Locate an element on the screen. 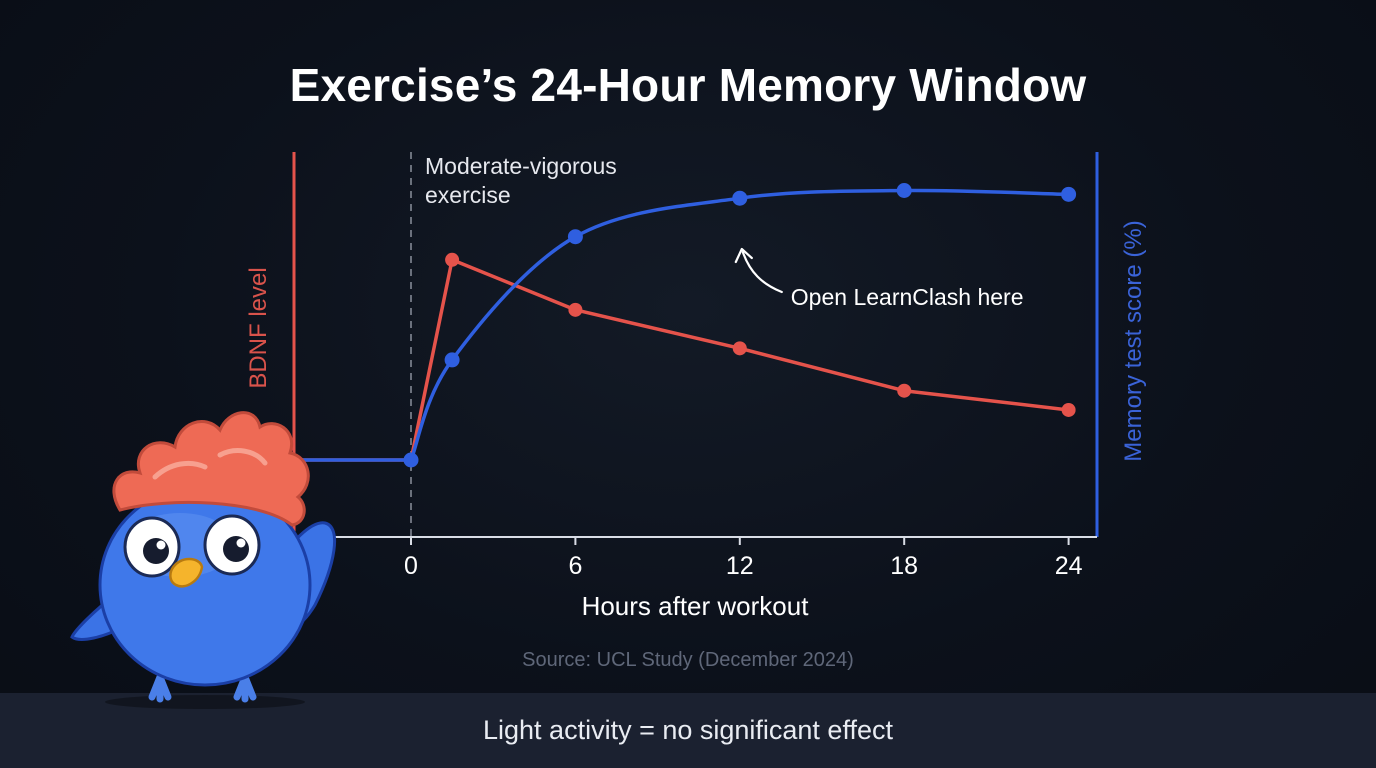  annotation-arrow is located at coordinates (762, 272).